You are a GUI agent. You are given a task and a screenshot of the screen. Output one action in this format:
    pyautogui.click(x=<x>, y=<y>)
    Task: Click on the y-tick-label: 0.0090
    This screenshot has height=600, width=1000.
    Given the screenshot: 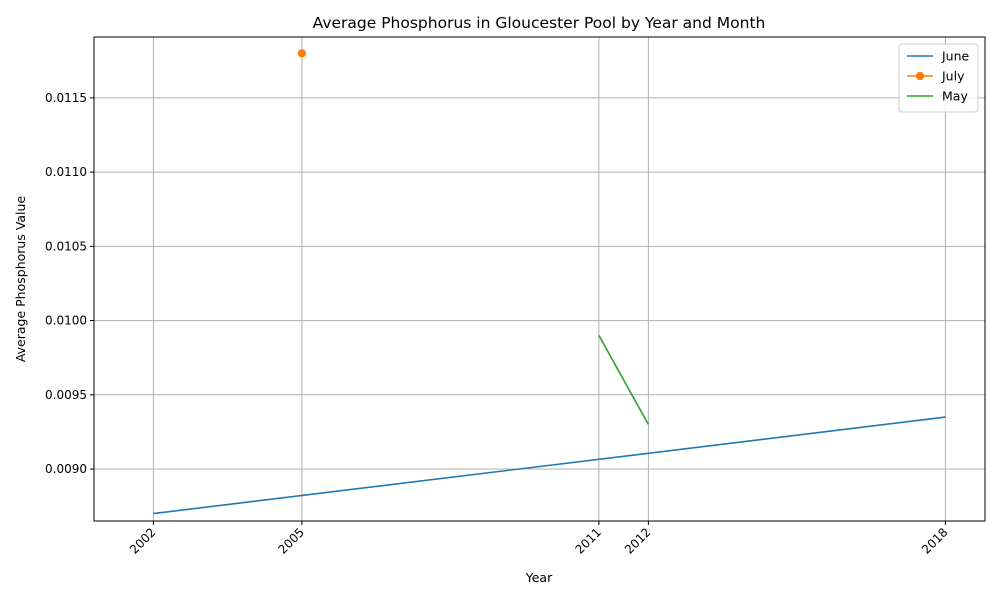 What is the action you would take?
    pyautogui.click(x=66, y=469)
    